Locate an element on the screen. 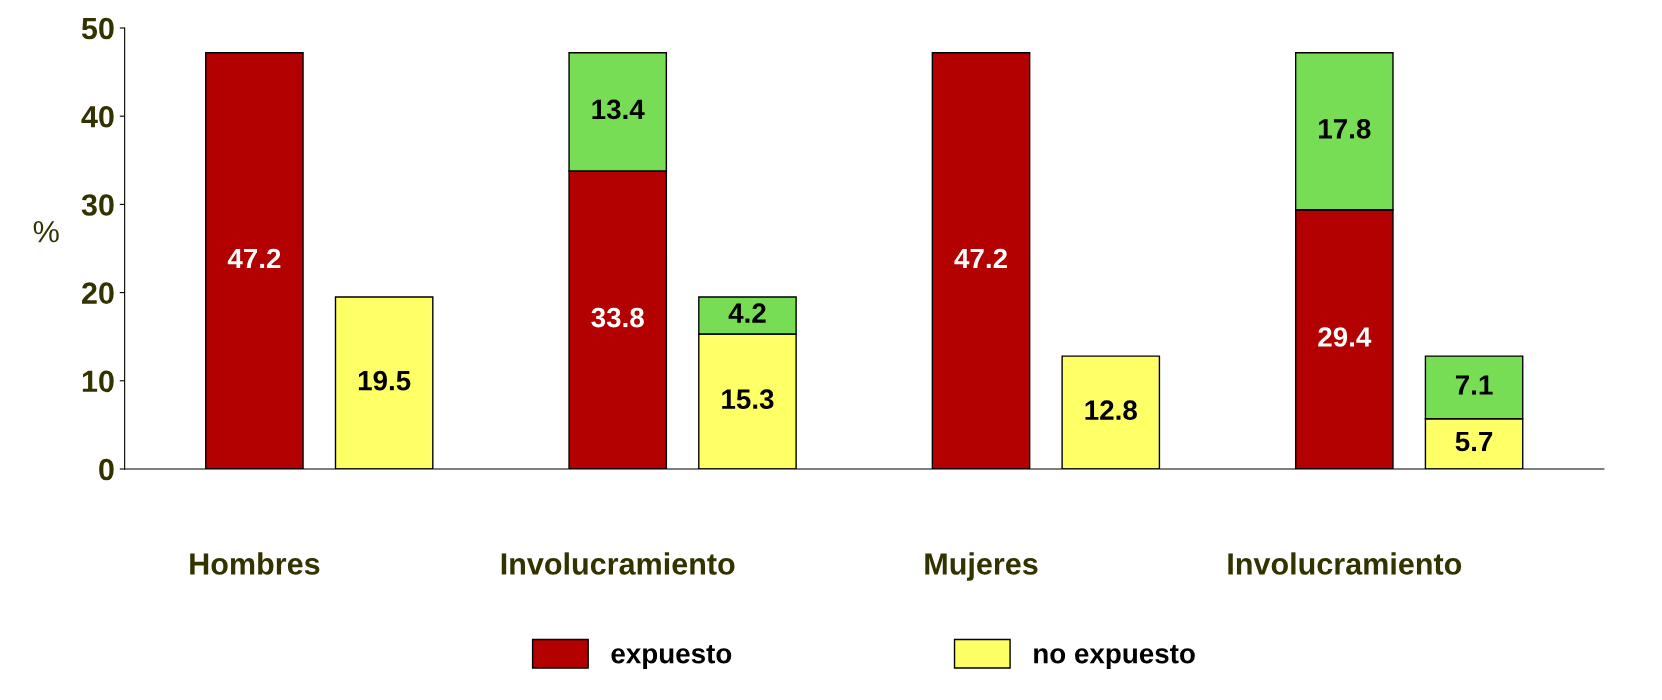 Image resolution: width=1662 pixels, height=700 pixels. y-tick-label: 10 is located at coordinates (98, 381).